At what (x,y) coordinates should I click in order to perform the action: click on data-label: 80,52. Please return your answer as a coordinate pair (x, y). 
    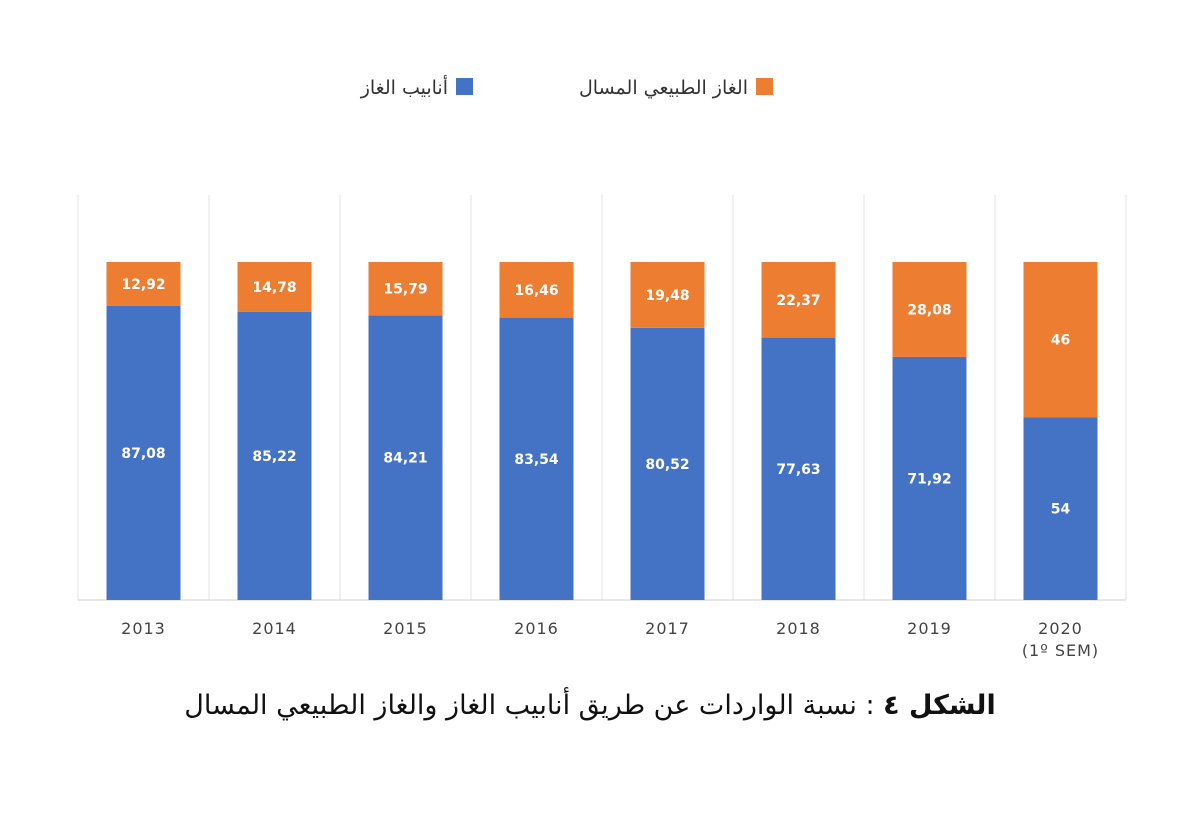
    Looking at the image, I should click on (667, 465).